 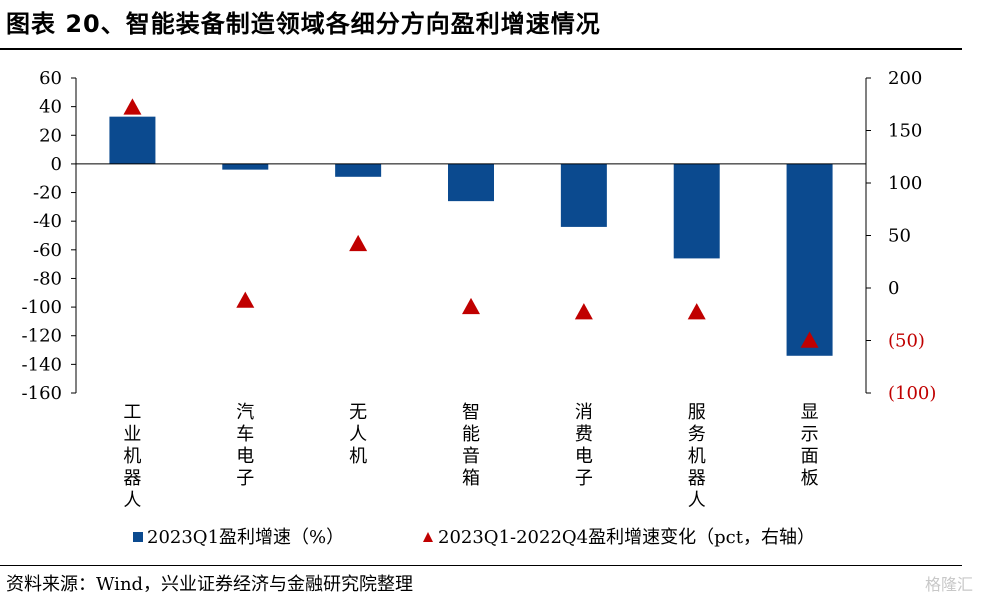 I want to click on left-tick-label: 0, so click(x=56, y=164).